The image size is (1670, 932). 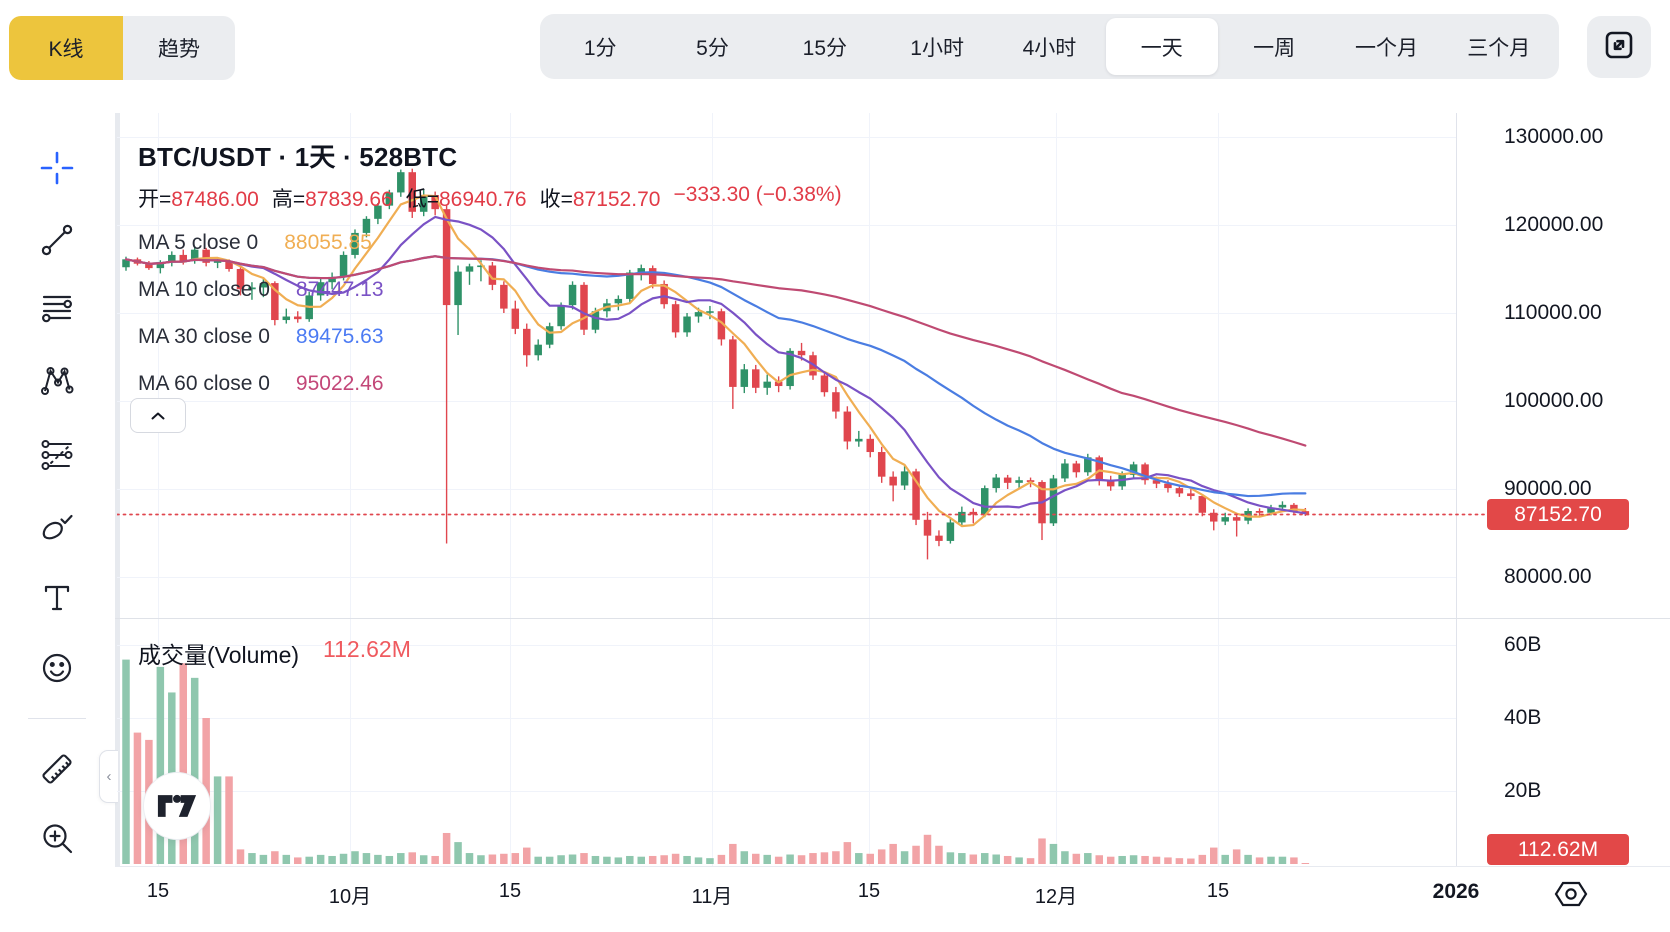 What do you see at coordinates (1554, 224) in the screenshot?
I see `price-axis-label: 120000.00` at bounding box center [1554, 224].